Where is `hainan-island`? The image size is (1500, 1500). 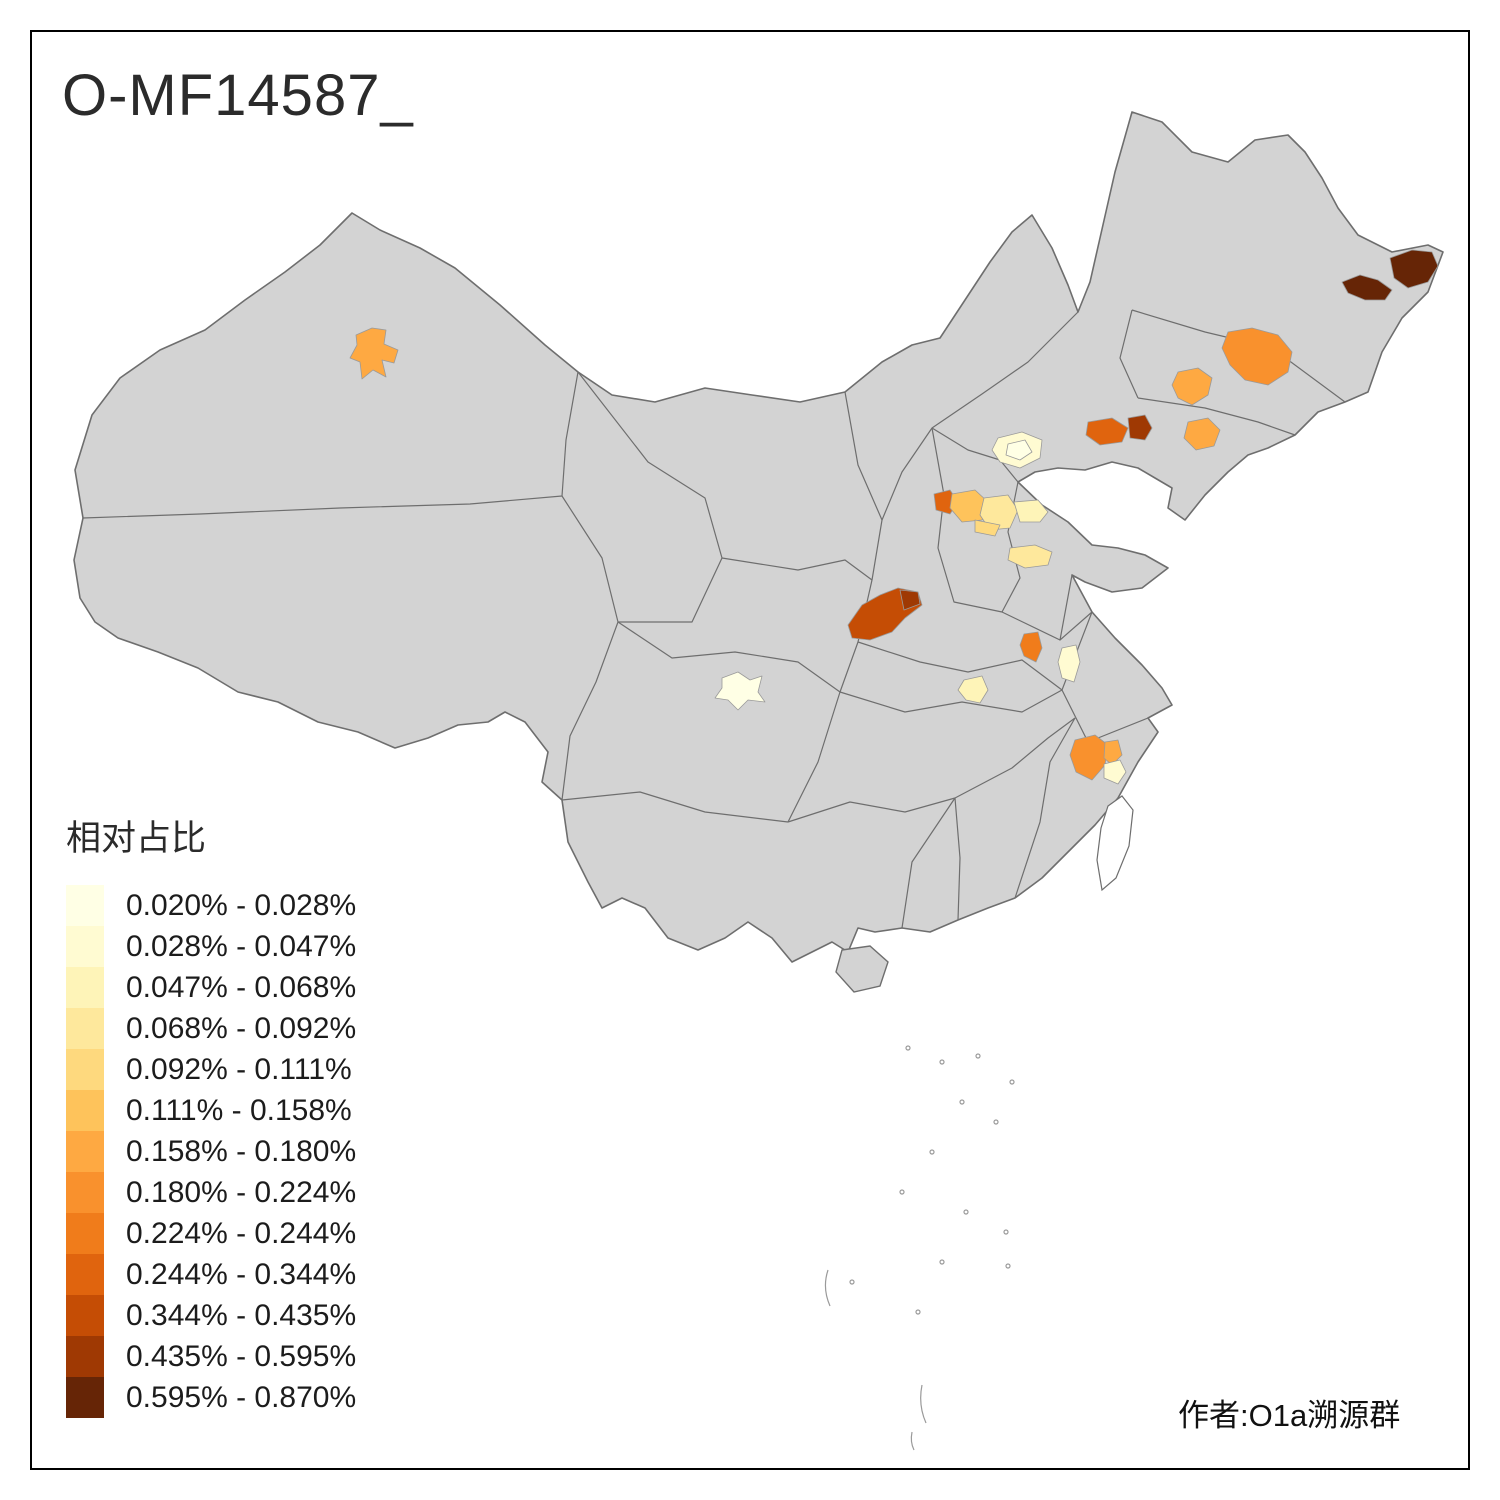 hainan-island is located at coordinates (862, 969).